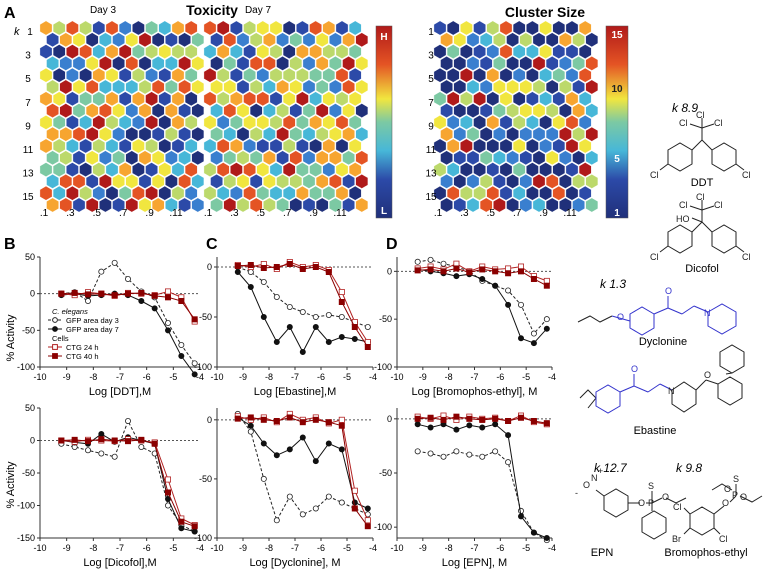 This screenshot has width=783, height=570. What do you see at coordinates (723, 509) in the screenshot?
I see `bromophos-structure` at bounding box center [723, 509].